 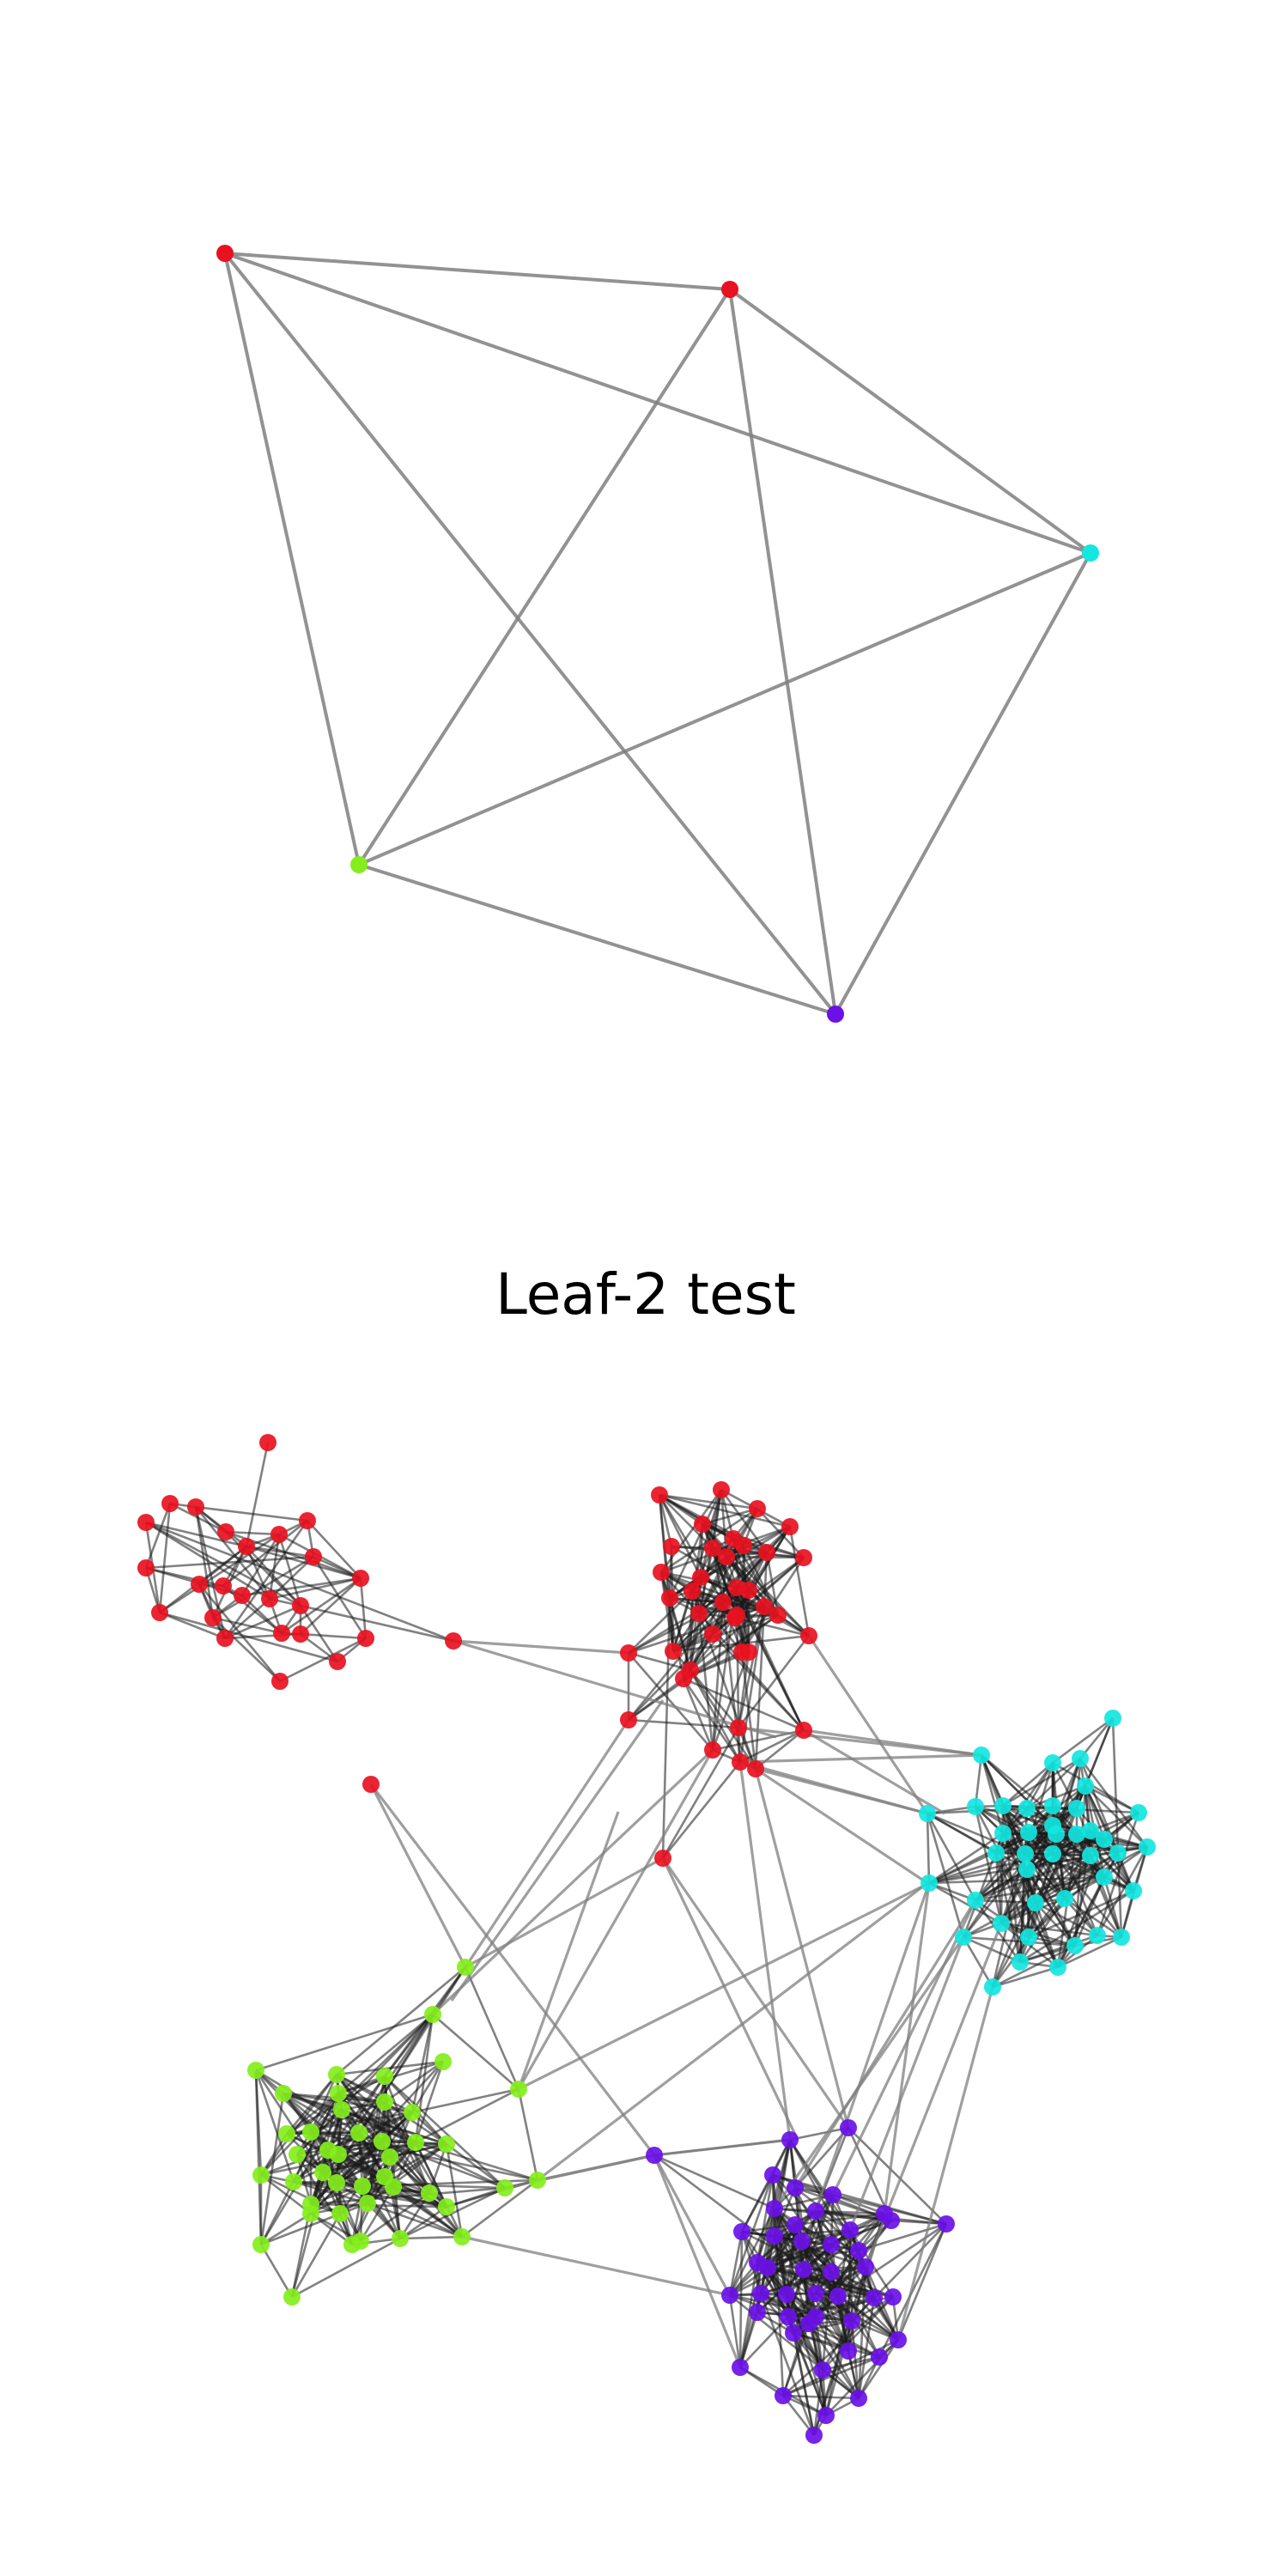 What do you see at coordinates (1090, 553) in the screenshot?
I see `top-node-cyan` at bounding box center [1090, 553].